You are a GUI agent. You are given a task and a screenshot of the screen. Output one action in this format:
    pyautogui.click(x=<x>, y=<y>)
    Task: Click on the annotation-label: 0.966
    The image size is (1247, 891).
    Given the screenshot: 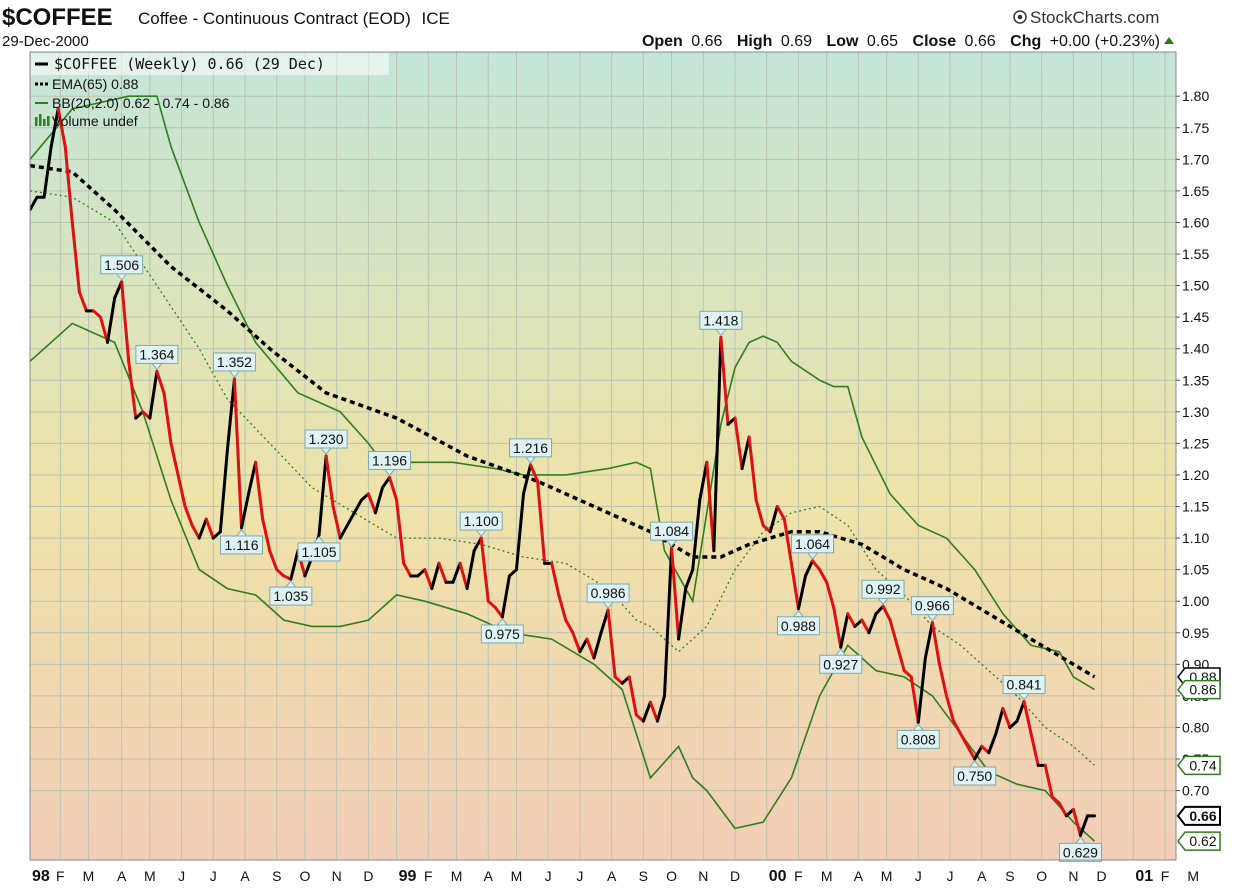 What is the action you would take?
    pyautogui.click(x=932, y=606)
    